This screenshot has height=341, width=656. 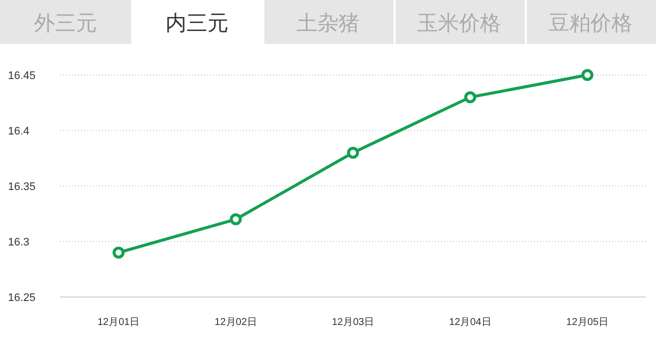 What do you see at coordinates (328, 22) in the screenshot?
I see `tabs: 外三元 内三元 土杂猪 玉米价格 豆粕价格` at bounding box center [328, 22].